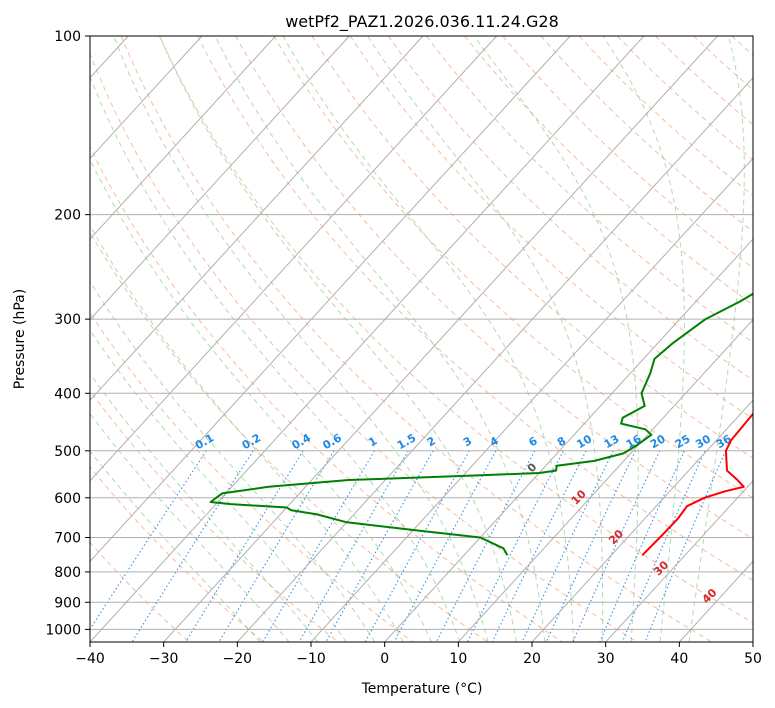 The image size is (775, 708). I want to click on y-tick-label: 200, so click(67, 216).